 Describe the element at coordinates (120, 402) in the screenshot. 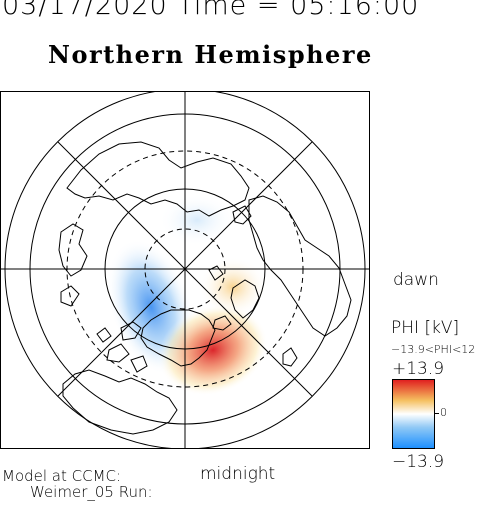

I see `coastline-north-america` at that location.